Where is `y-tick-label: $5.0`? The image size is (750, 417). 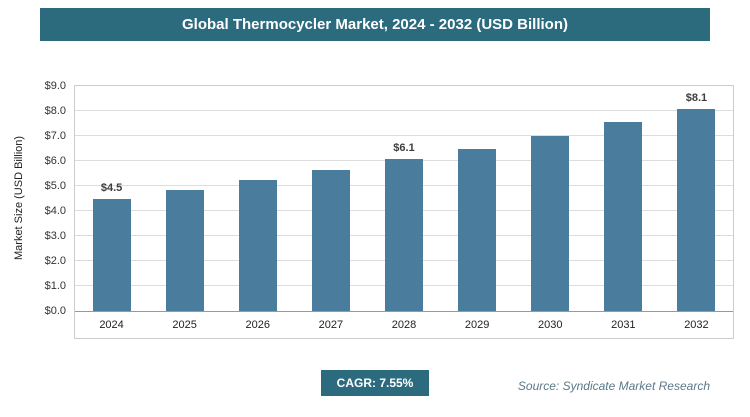 y-tick-label: $5.0 is located at coordinates (55, 186).